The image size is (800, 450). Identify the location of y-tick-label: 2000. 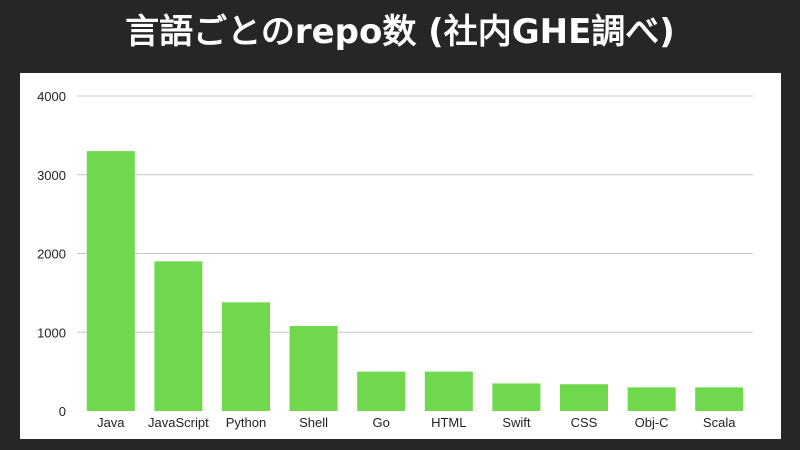
(51, 254).